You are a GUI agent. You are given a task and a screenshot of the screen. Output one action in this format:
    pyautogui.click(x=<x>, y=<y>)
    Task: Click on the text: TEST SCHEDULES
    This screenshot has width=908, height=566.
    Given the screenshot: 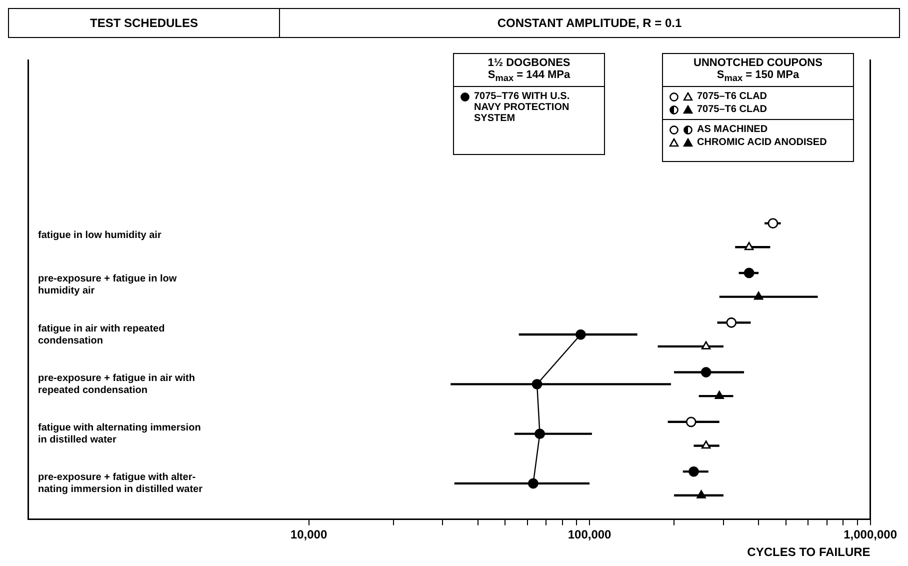 What is the action you would take?
    pyautogui.click(x=144, y=23)
    